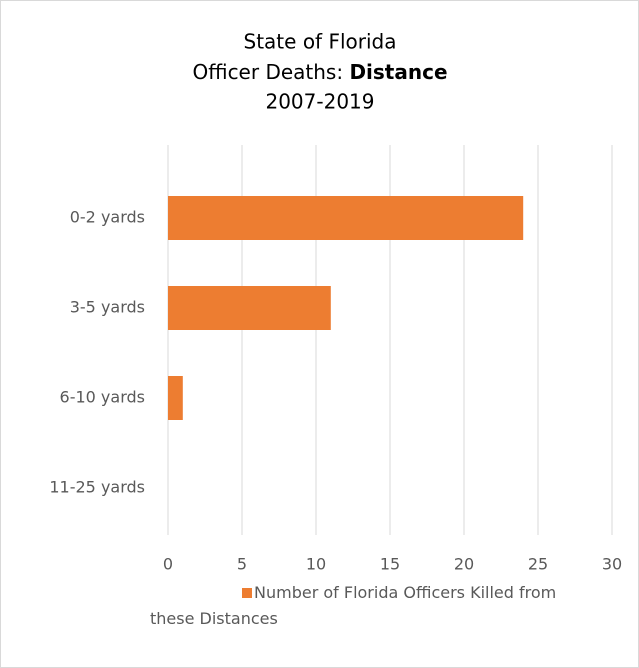  Describe the element at coordinates (464, 564) in the screenshot. I see `x-tick-label: 20` at that location.